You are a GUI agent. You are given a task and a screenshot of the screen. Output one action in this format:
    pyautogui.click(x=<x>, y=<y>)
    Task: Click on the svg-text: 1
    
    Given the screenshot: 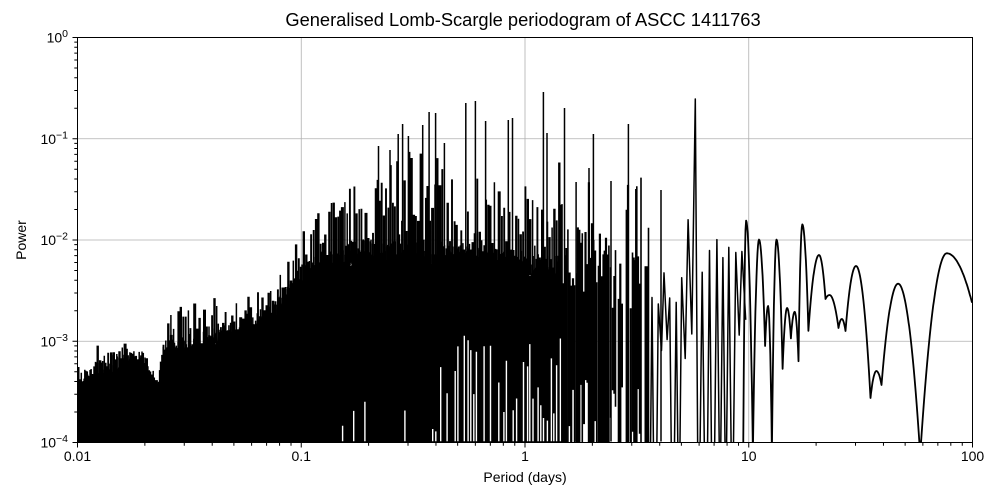 What is the action you would take?
    pyautogui.click(x=525, y=456)
    